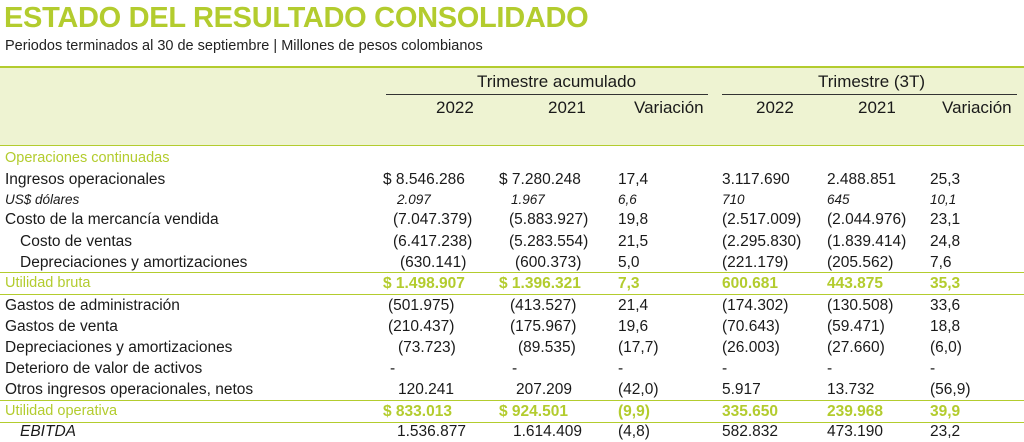 The width and height of the screenshot is (1024, 442). I want to click on cell-value: $ 1.498.907, so click(424, 283).